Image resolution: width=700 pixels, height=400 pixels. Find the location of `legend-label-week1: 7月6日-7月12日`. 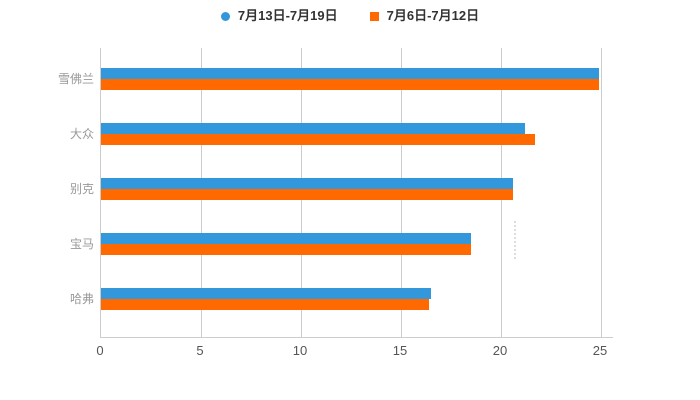

legend-label-week1: 7月6日-7月12日 is located at coordinates (433, 15).